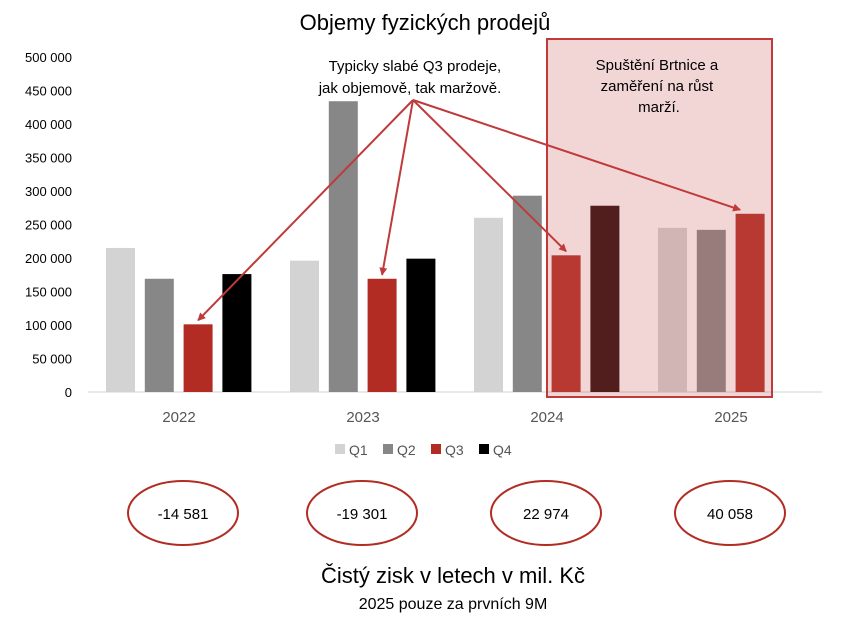 The width and height of the screenshot is (850, 624). I want to click on chart-title: Objemy fyzických prodejů, so click(425, 22).